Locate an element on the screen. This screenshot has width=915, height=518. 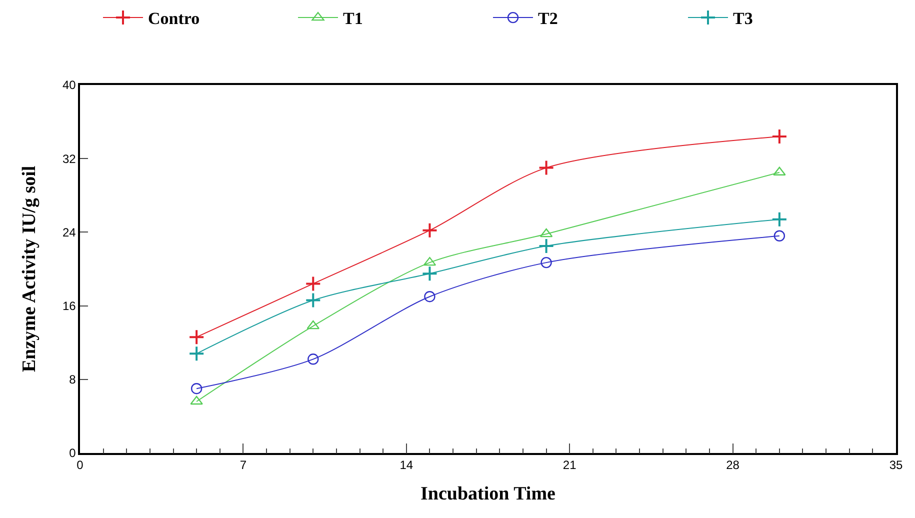
y-tick-label: 0 is located at coordinates (72, 453).